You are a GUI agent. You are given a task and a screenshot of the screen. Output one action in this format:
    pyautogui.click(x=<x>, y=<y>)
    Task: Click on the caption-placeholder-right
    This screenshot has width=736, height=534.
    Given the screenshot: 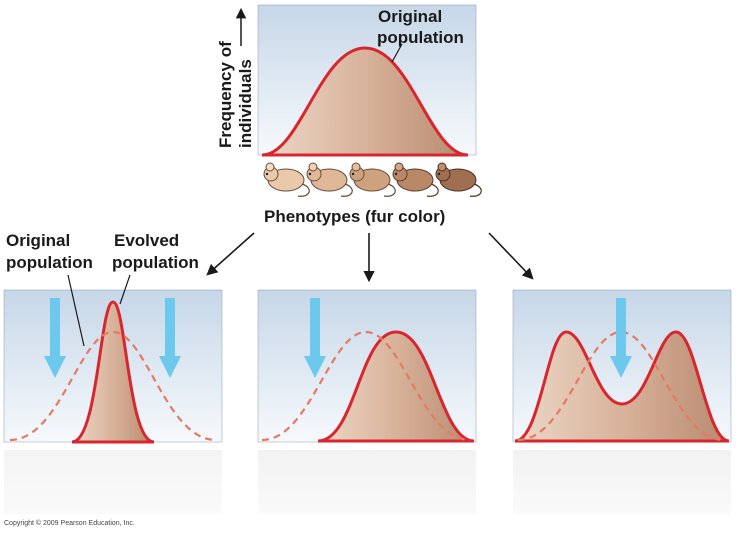 What is the action you would take?
    pyautogui.click(x=622, y=482)
    